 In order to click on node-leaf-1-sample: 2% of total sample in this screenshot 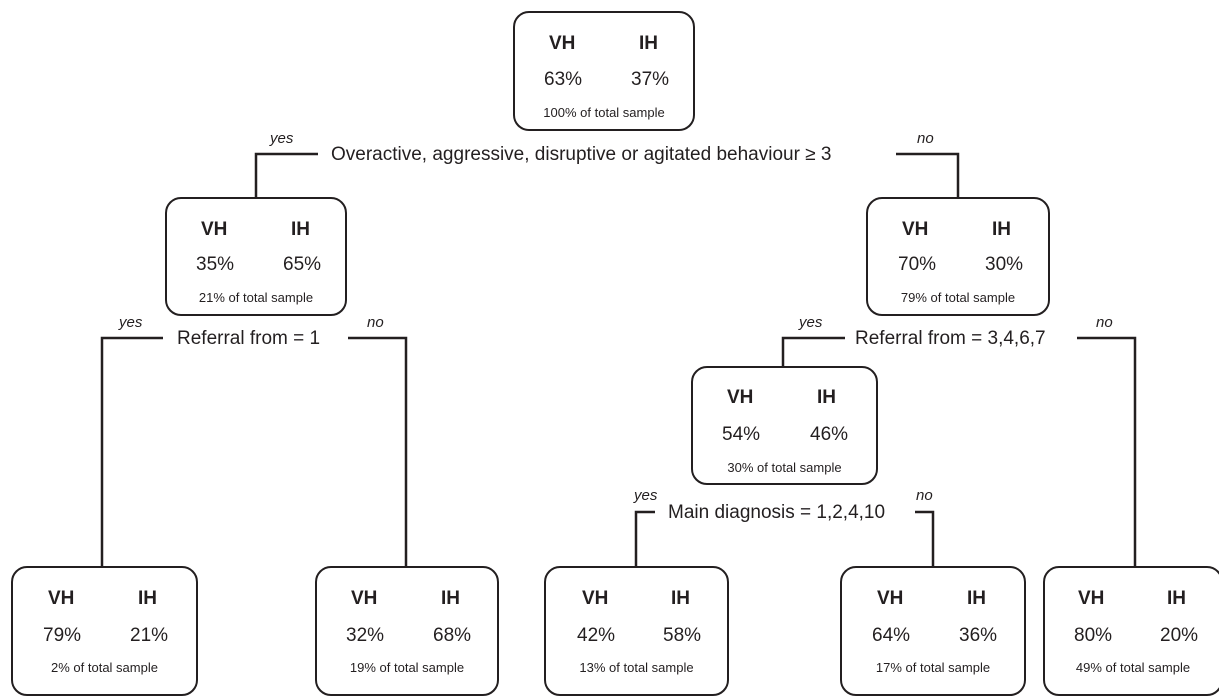, I will do `click(104, 667)`.